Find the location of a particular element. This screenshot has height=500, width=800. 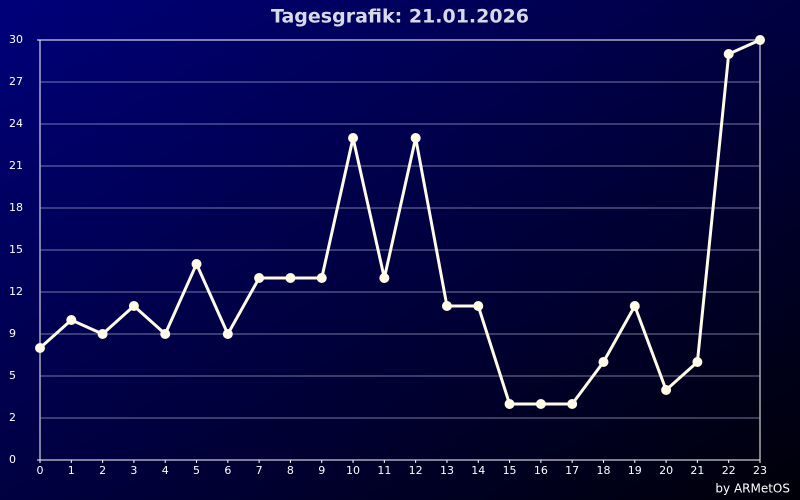

y-tick-label: 2 is located at coordinates (12, 417).